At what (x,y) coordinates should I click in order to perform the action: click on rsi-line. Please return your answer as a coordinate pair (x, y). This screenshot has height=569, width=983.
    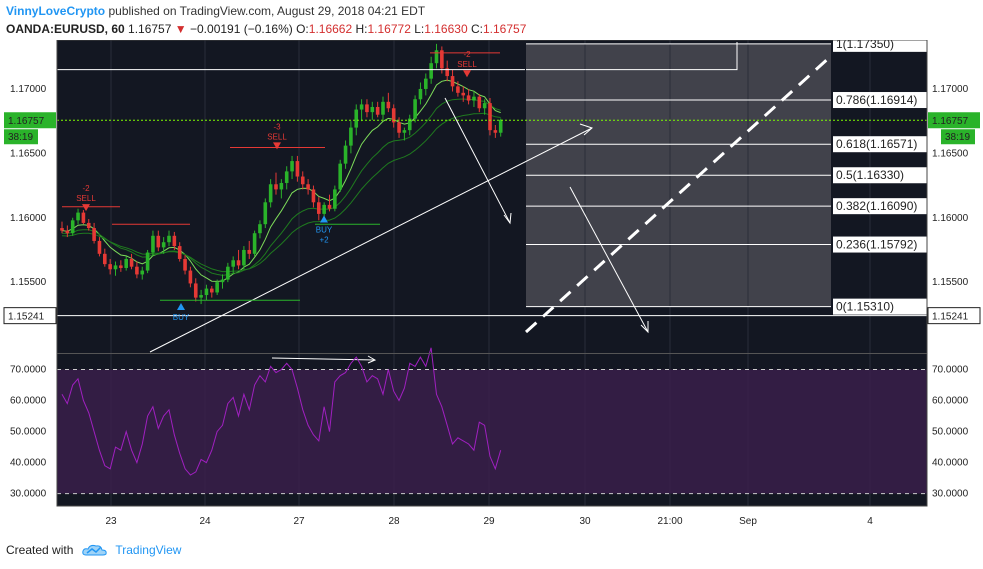
    Looking at the image, I should click on (281, 411).